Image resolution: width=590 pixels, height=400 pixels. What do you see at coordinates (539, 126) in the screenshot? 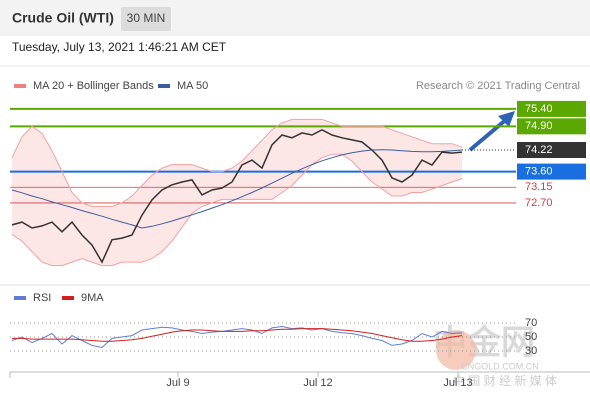
I see `level-label: 74.90` at bounding box center [539, 126].